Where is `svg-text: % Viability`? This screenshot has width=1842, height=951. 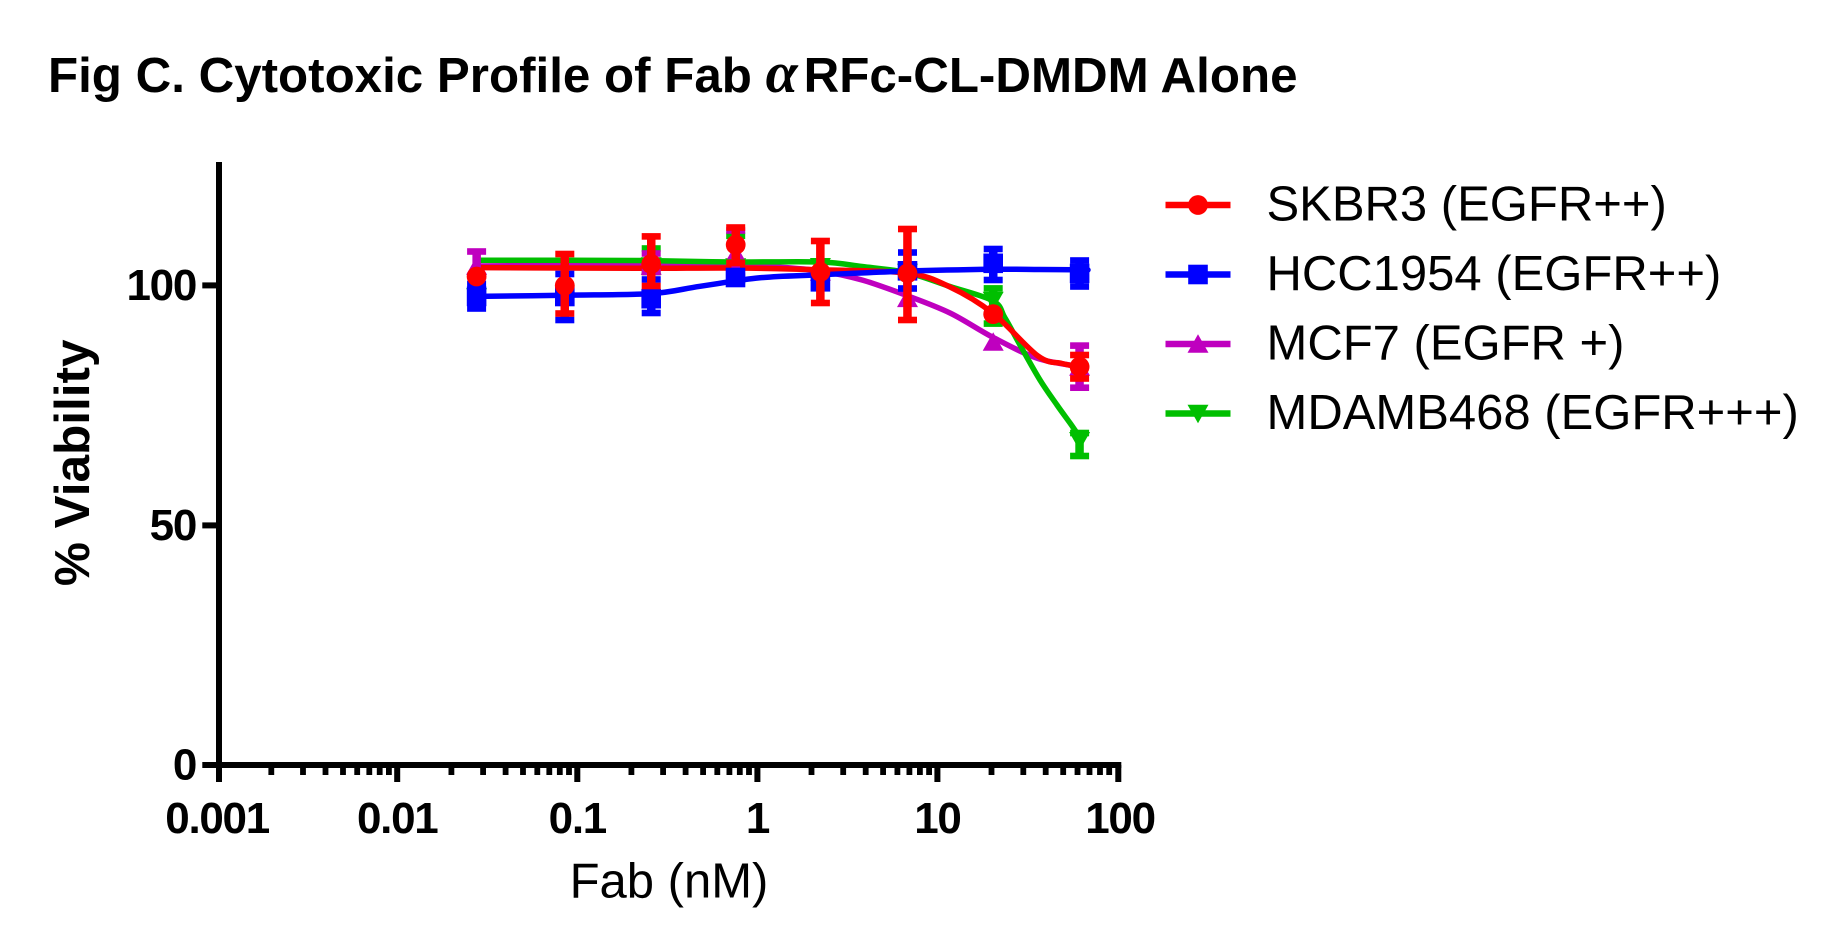 svg-text: % Viability is located at coordinates (72, 462).